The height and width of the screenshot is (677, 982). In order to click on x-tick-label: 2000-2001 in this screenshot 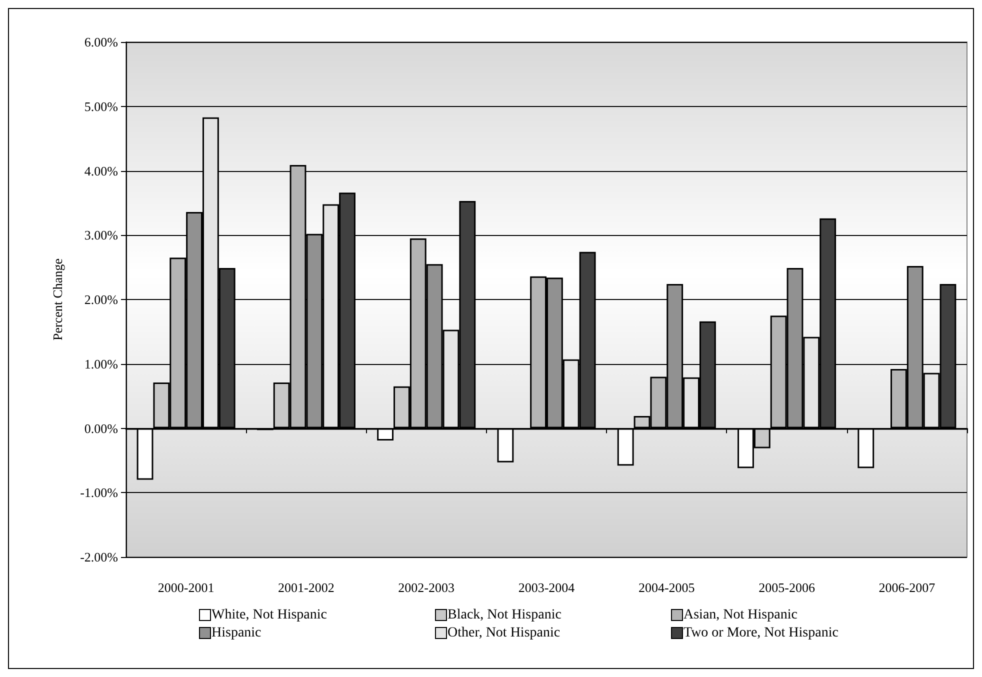, I will do `click(186, 587)`.